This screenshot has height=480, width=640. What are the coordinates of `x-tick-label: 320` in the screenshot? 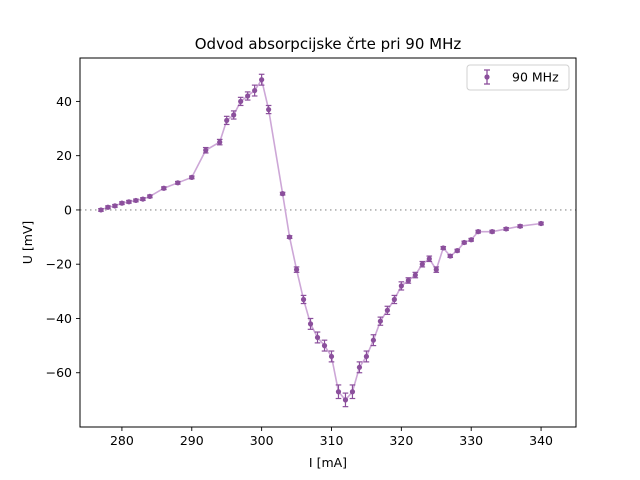 It's located at (401, 440).